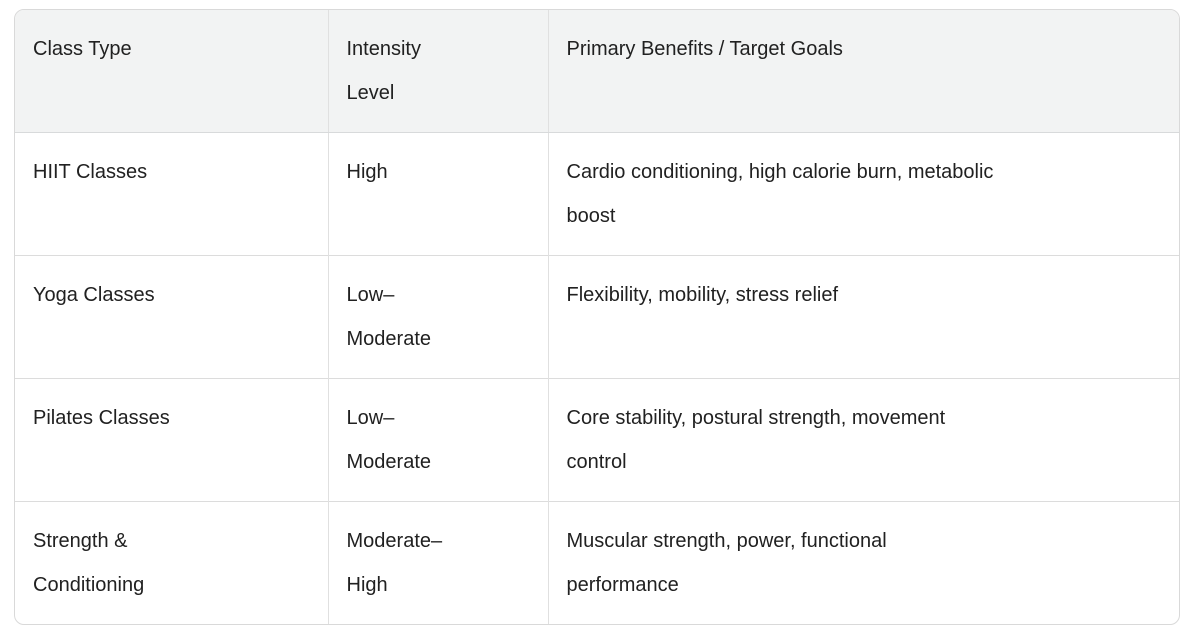 The image size is (1194, 632). What do you see at coordinates (437, 71) in the screenshot?
I see `column-header-intensity-level: Intensity Level` at bounding box center [437, 71].